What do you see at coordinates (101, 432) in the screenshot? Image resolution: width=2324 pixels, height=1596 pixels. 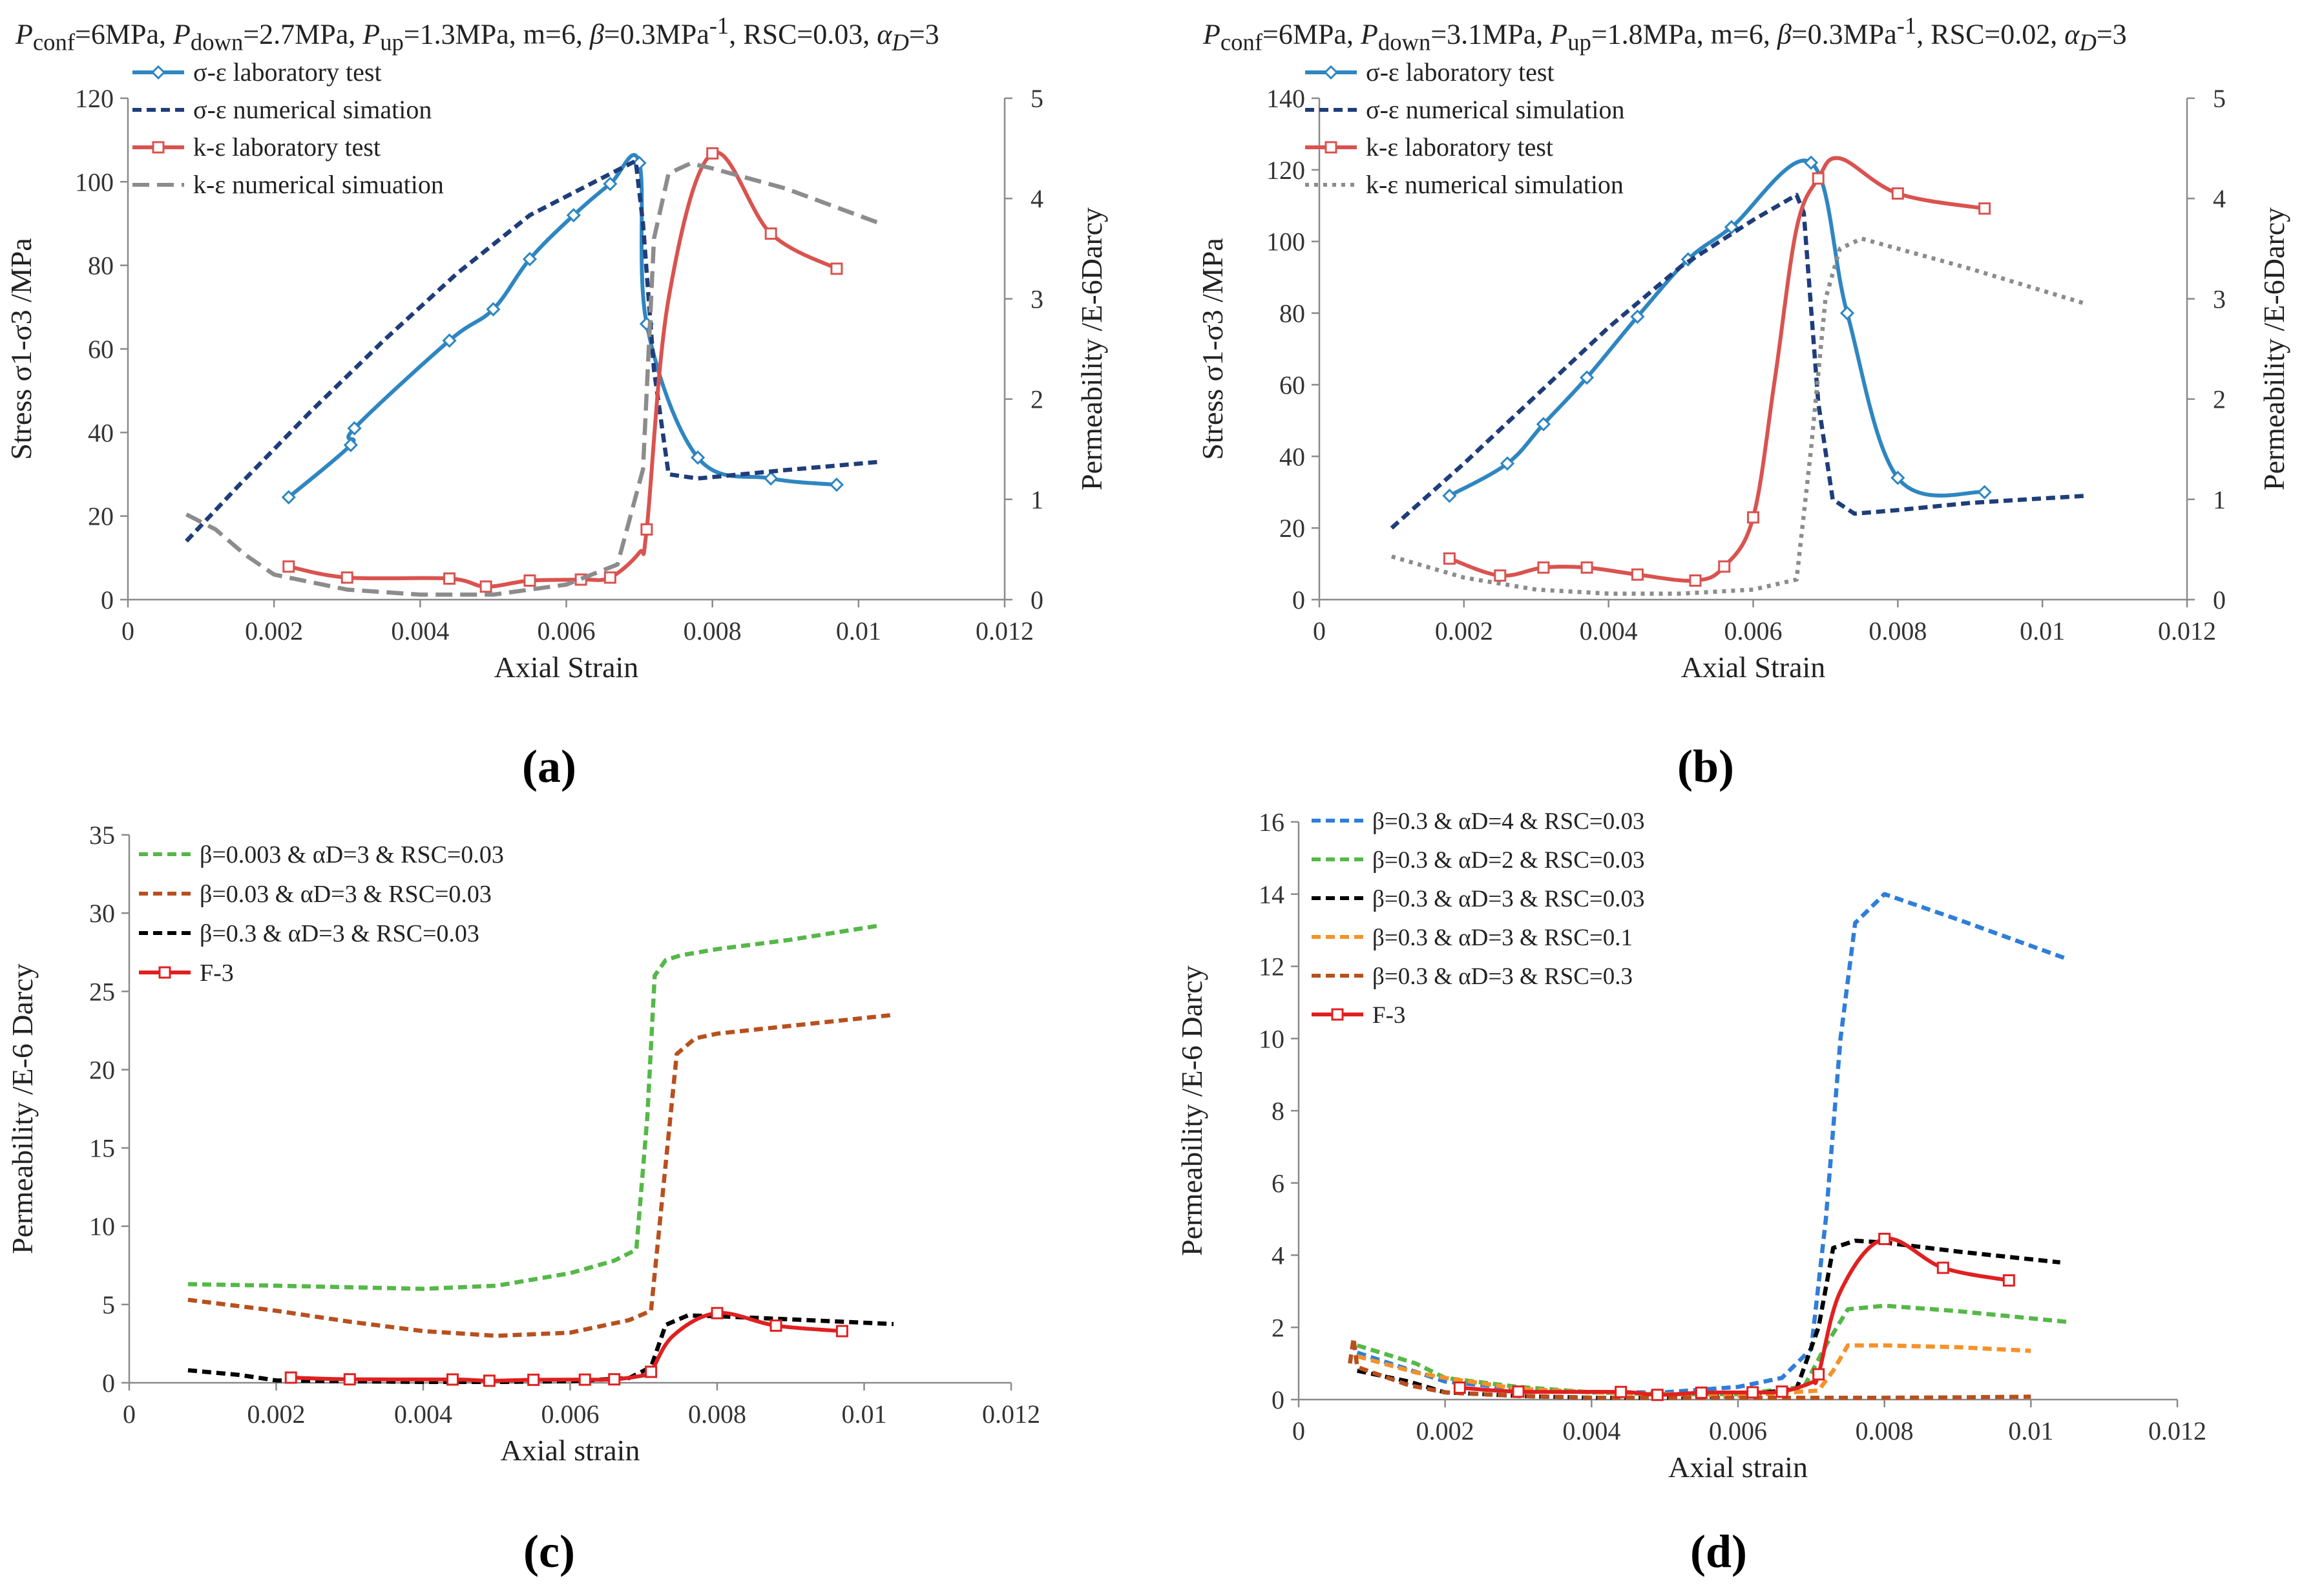 I see `y-tick-label: 40` at bounding box center [101, 432].